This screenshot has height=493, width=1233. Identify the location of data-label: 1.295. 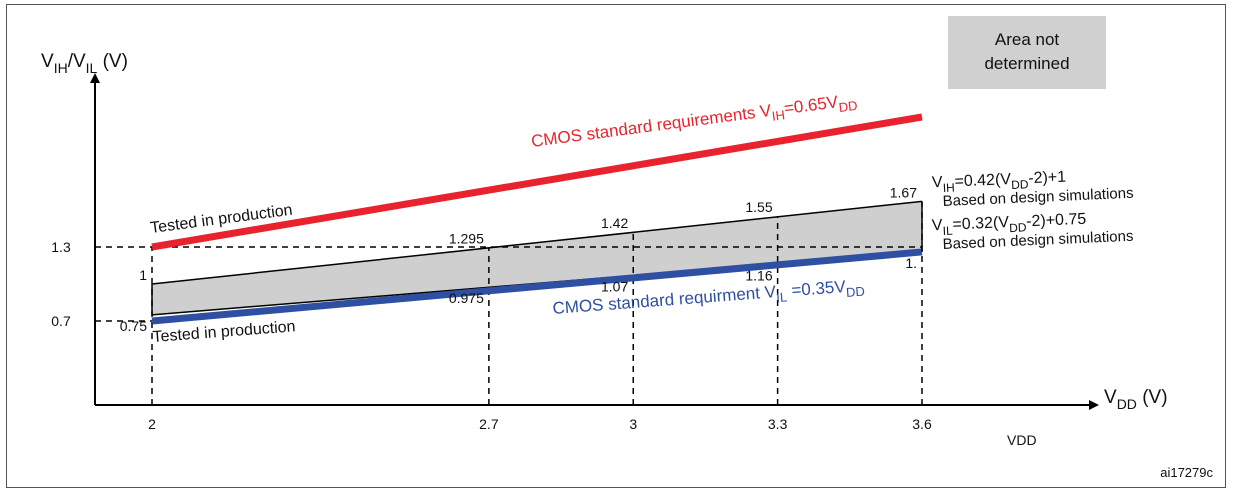
(466, 239).